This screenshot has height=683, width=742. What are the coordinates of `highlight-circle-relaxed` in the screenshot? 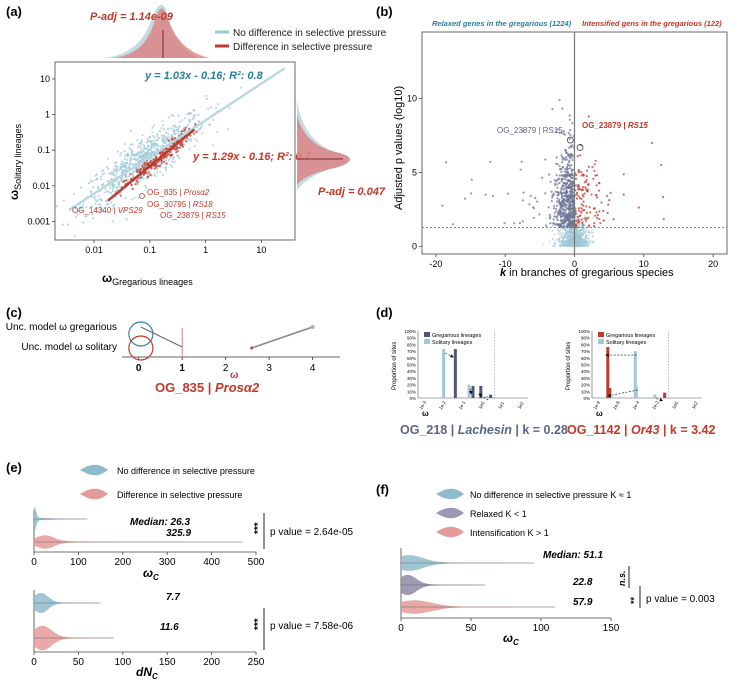 It's located at (570, 140).